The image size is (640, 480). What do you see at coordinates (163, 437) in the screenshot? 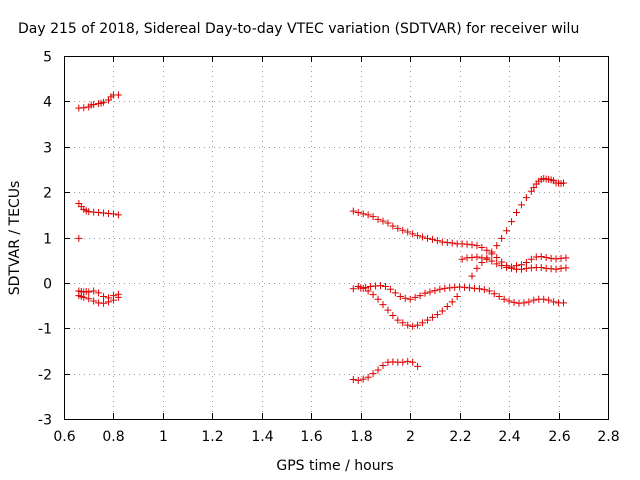
I see `x-tick-label: 1` at bounding box center [163, 437].